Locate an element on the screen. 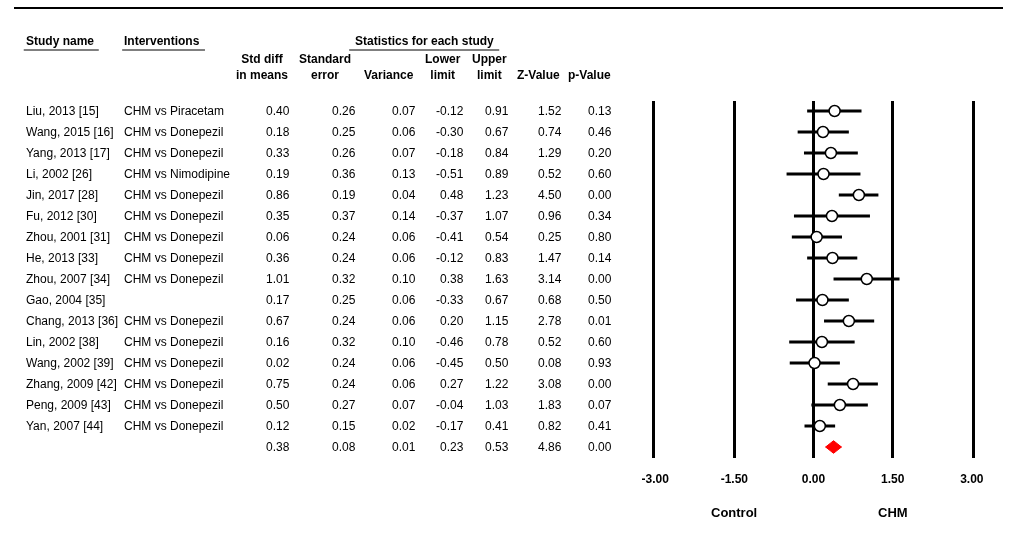 The image size is (1015, 547). text: 0.33 is located at coordinates (278, 153).